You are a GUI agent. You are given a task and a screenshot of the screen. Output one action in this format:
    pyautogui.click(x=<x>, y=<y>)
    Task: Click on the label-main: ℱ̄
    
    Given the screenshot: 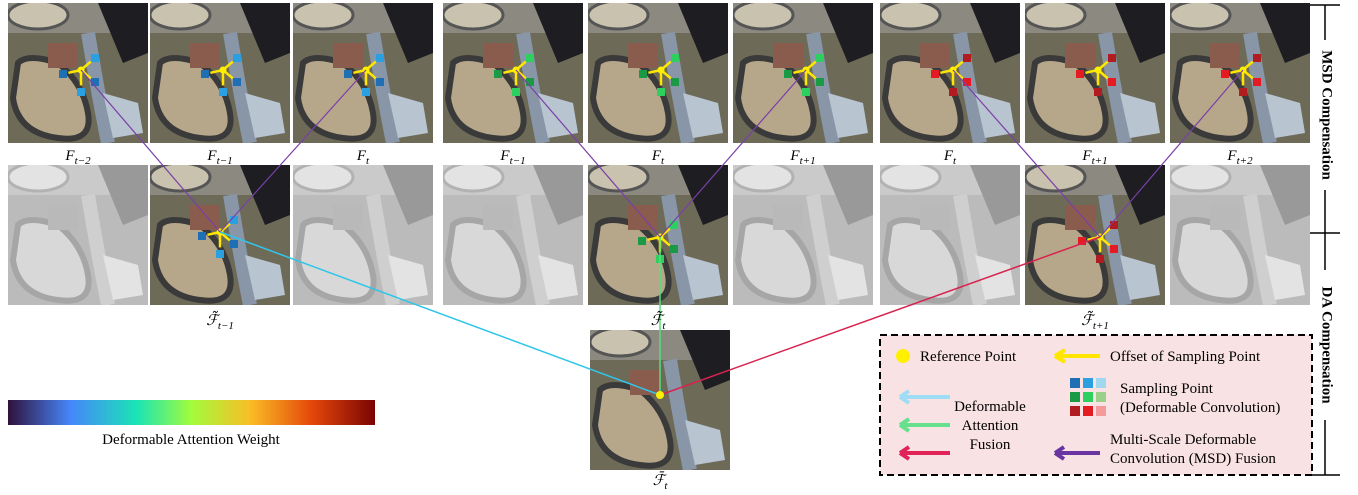 What is the action you would take?
    pyautogui.click(x=660, y=479)
    